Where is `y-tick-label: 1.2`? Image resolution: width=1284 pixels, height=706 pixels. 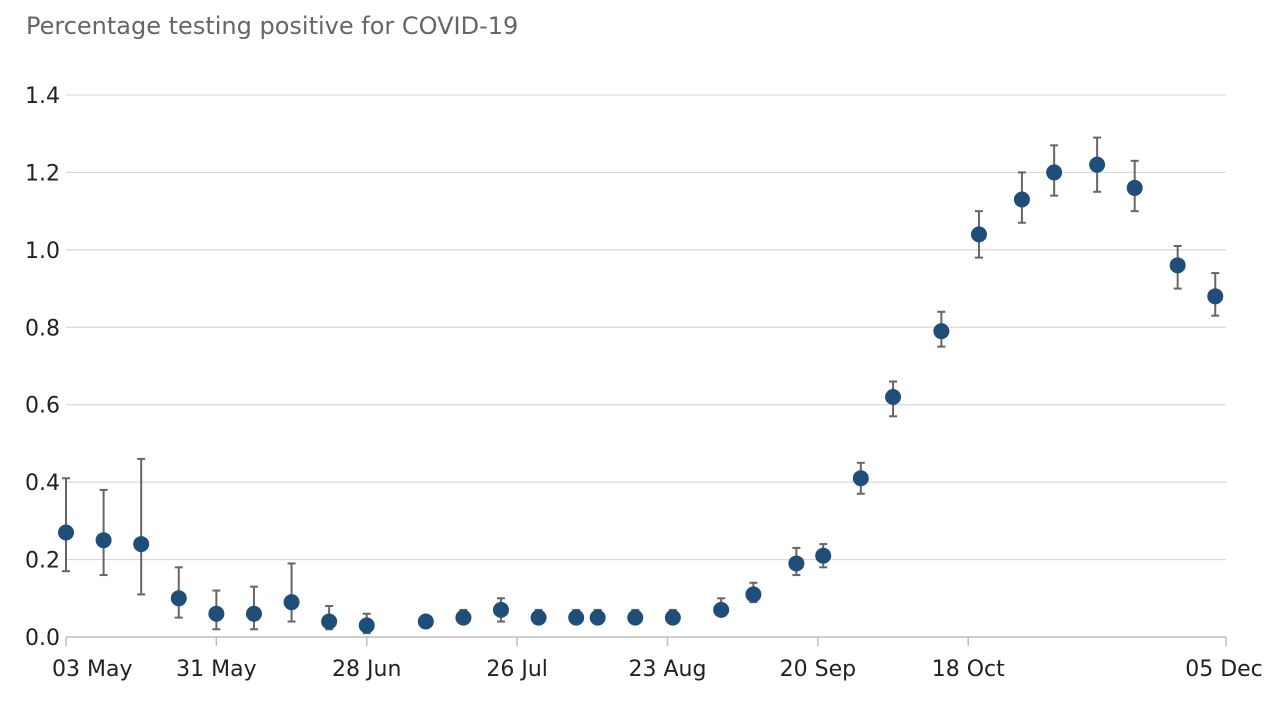 y-tick-label: 1.2 is located at coordinates (42, 173).